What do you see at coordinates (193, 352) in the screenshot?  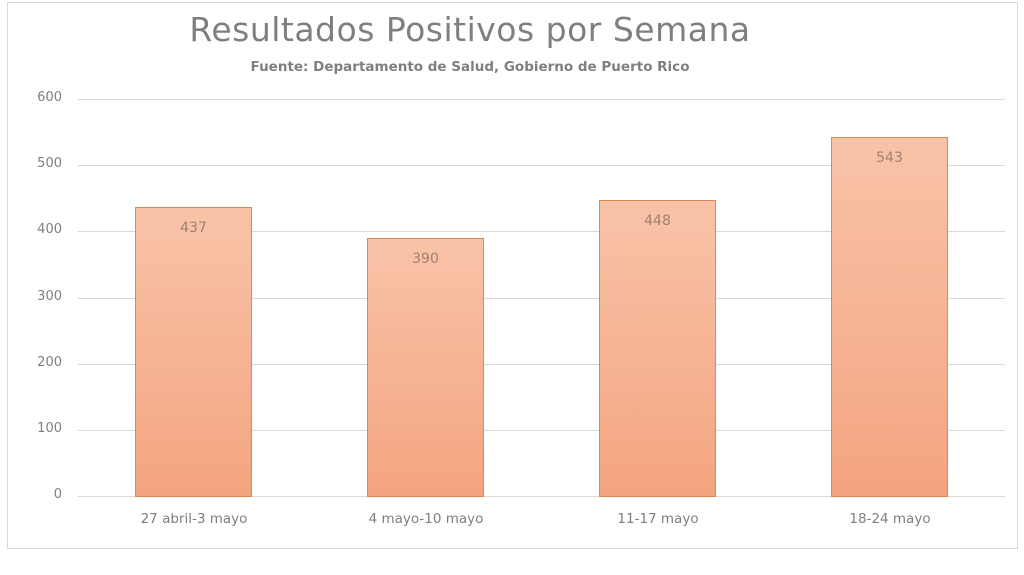 I see `bar: 437` at bounding box center [193, 352].